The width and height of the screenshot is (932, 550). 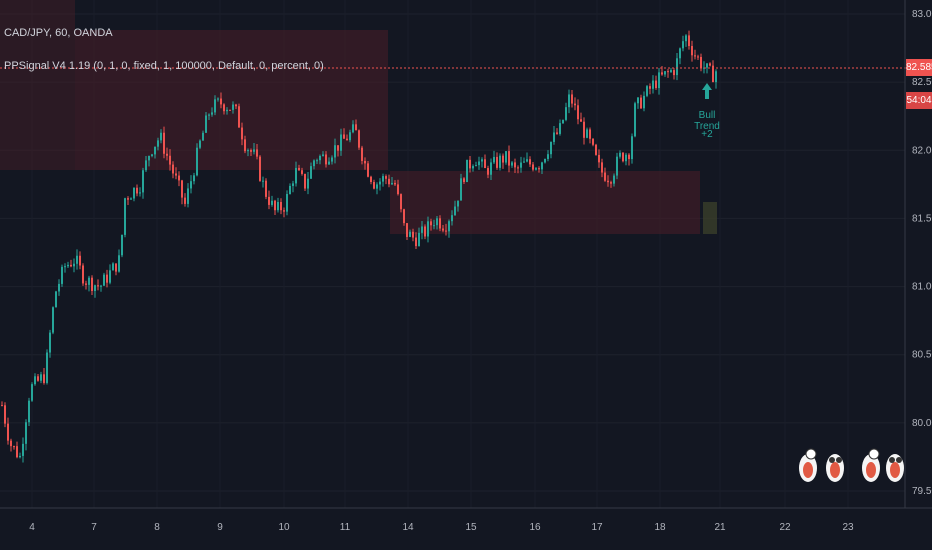 What do you see at coordinates (922, 14) in the screenshot?
I see `y-tick-label: 83.000` at bounding box center [922, 14].